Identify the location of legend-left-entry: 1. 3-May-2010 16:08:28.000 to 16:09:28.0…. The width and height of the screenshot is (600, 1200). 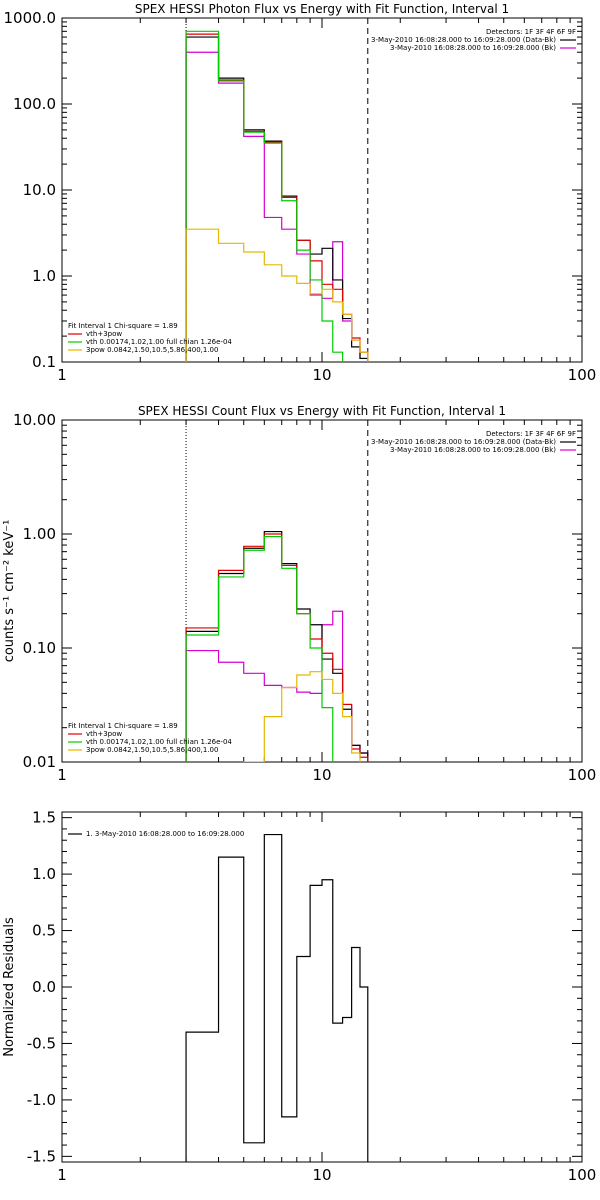
(165, 834).